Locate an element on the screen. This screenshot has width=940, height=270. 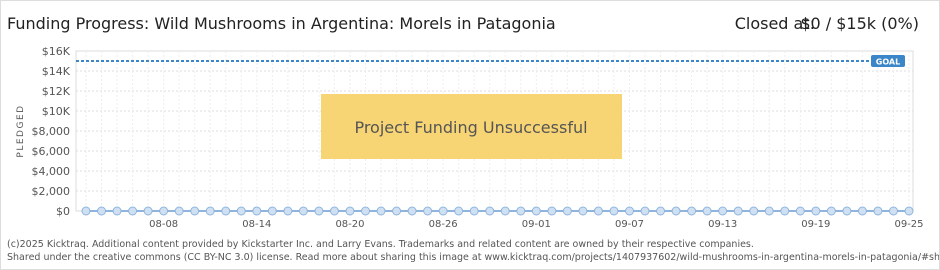
y-tick-label: $4,000 is located at coordinates (51, 171).